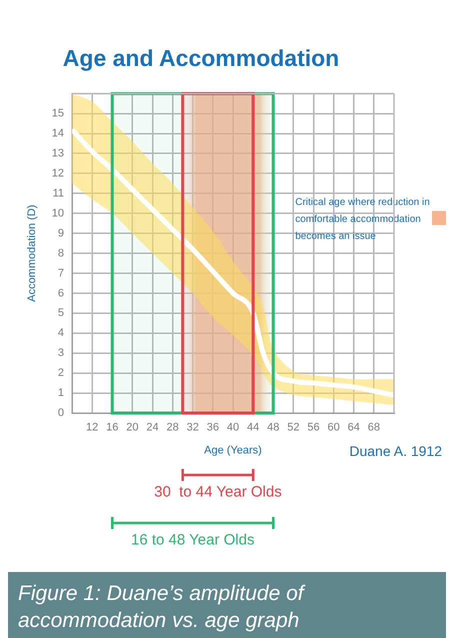 The height and width of the screenshot is (638, 454). What do you see at coordinates (132, 428) in the screenshot?
I see `x-tick-label: 20` at bounding box center [132, 428].